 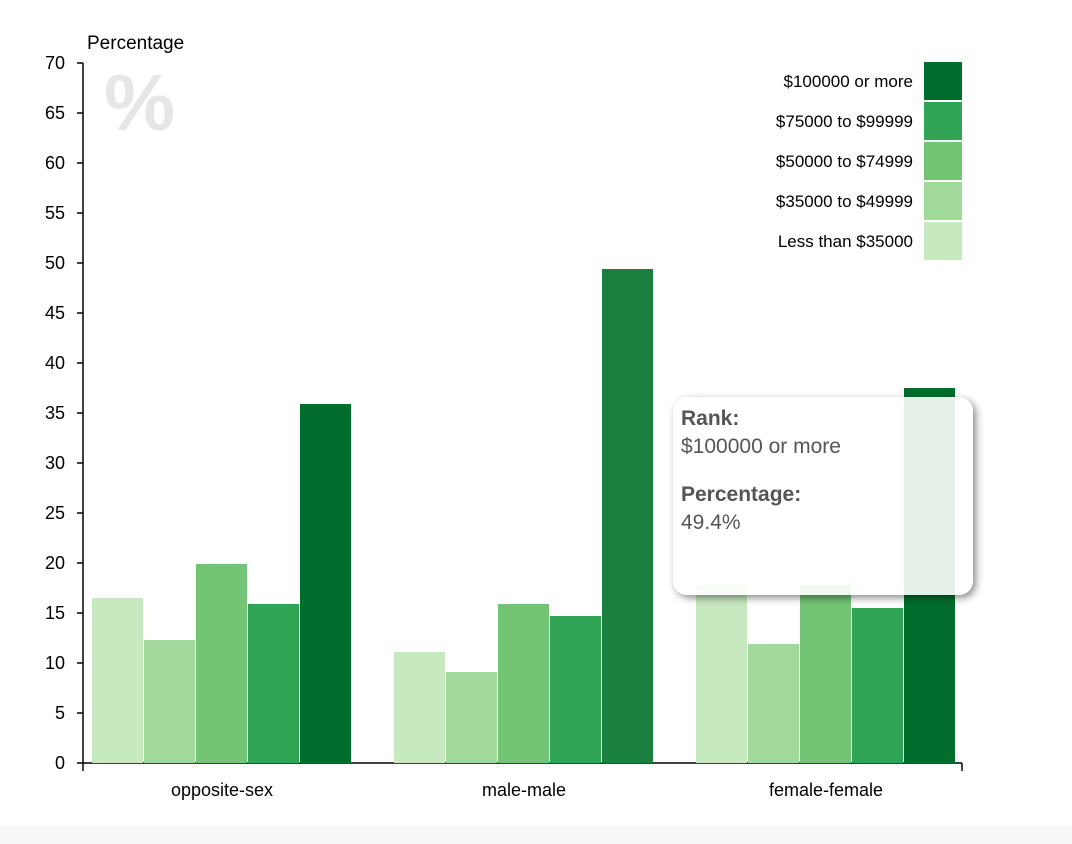 What do you see at coordinates (741, 494) in the screenshot?
I see `tooltip-percentage-label: Percentage:` at bounding box center [741, 494].